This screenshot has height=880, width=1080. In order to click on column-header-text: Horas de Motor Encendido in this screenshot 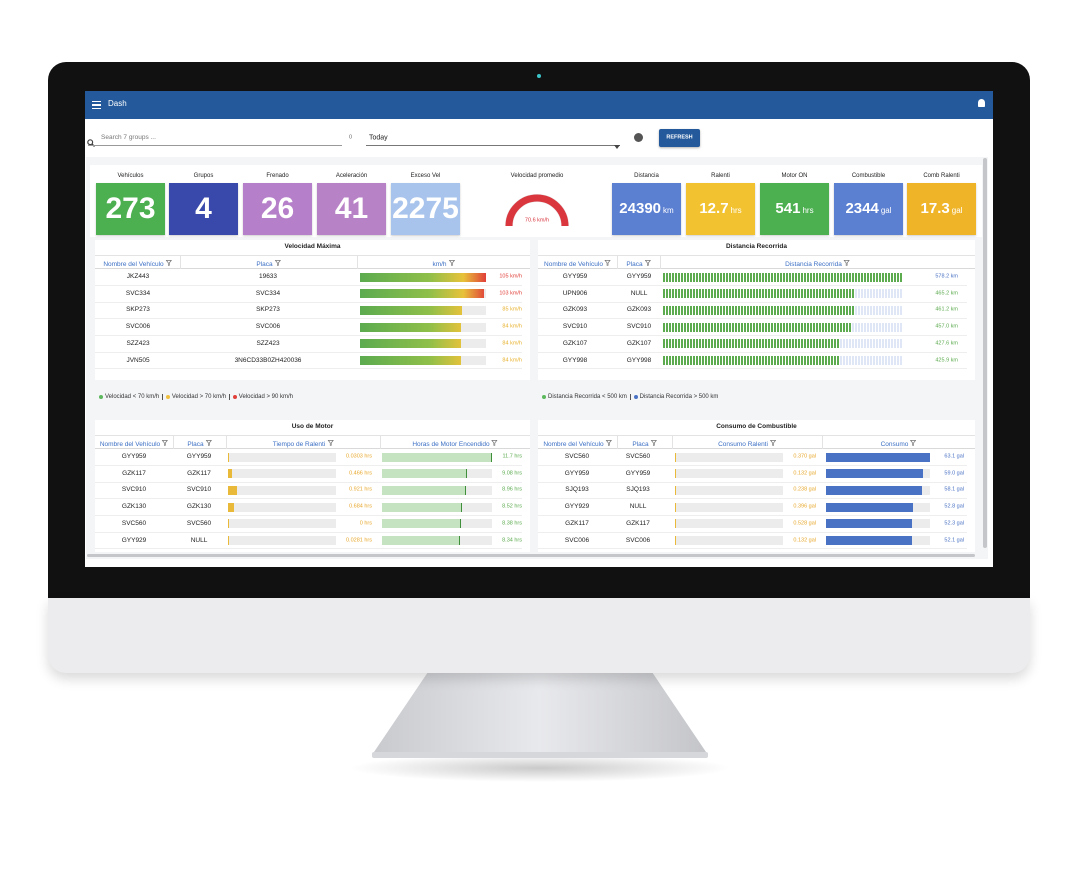, I will do `click(451, 445)`.